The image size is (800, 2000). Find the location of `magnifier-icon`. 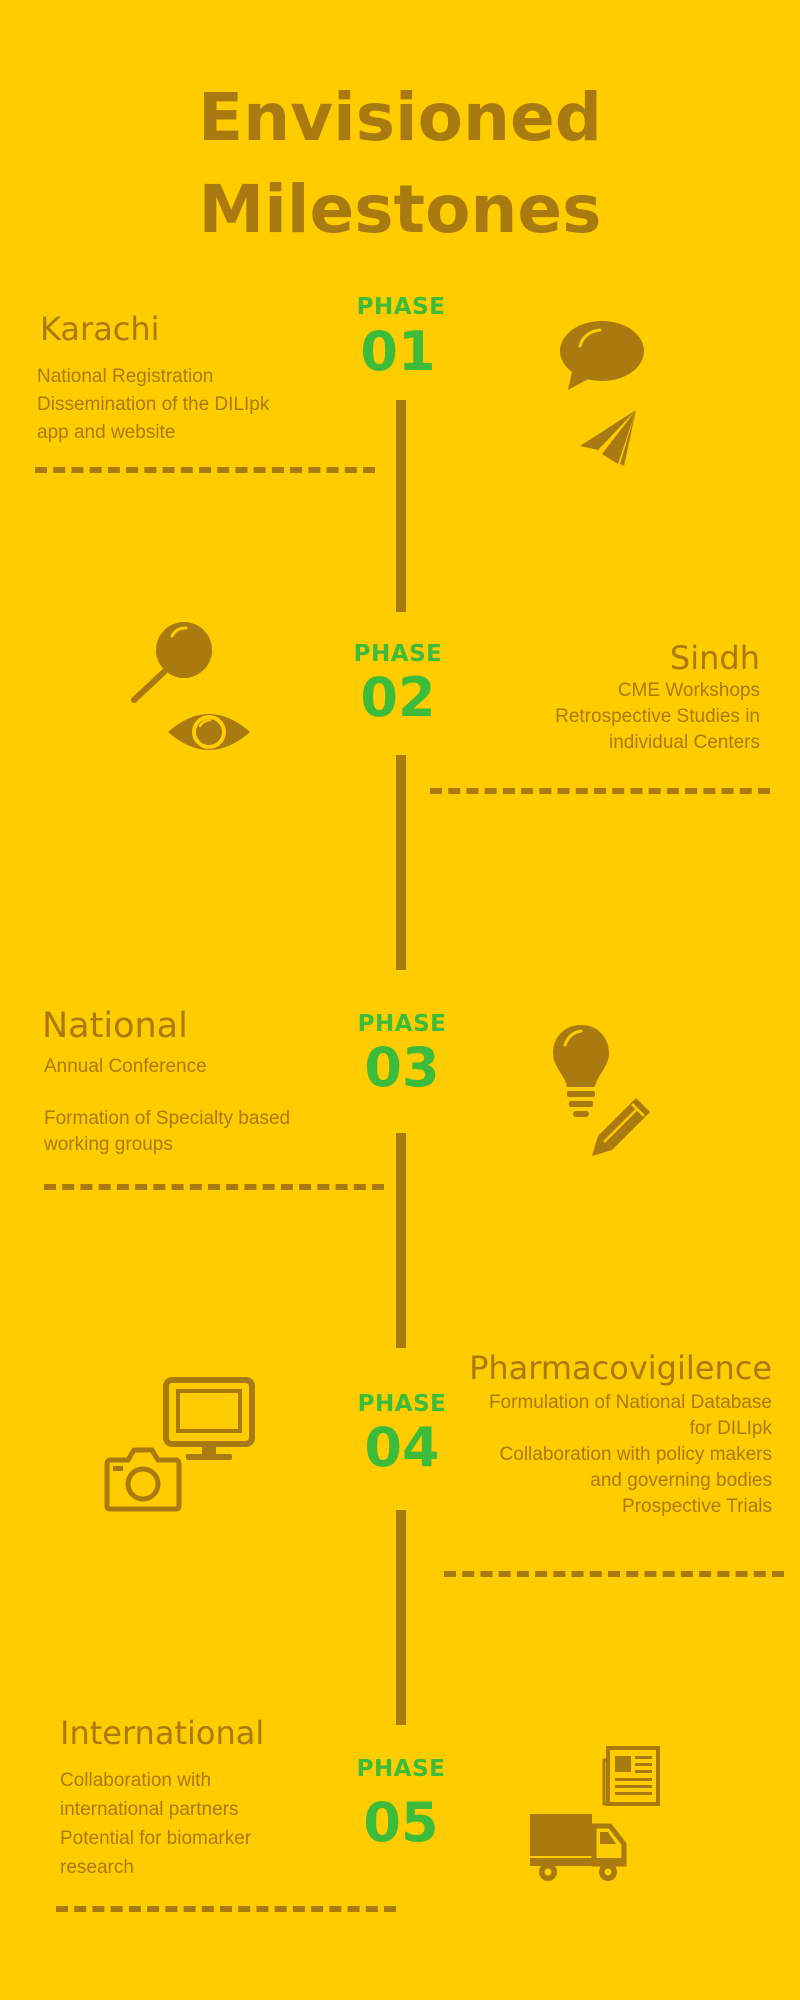

magnifier-icon is located at coordinates (171, 662).